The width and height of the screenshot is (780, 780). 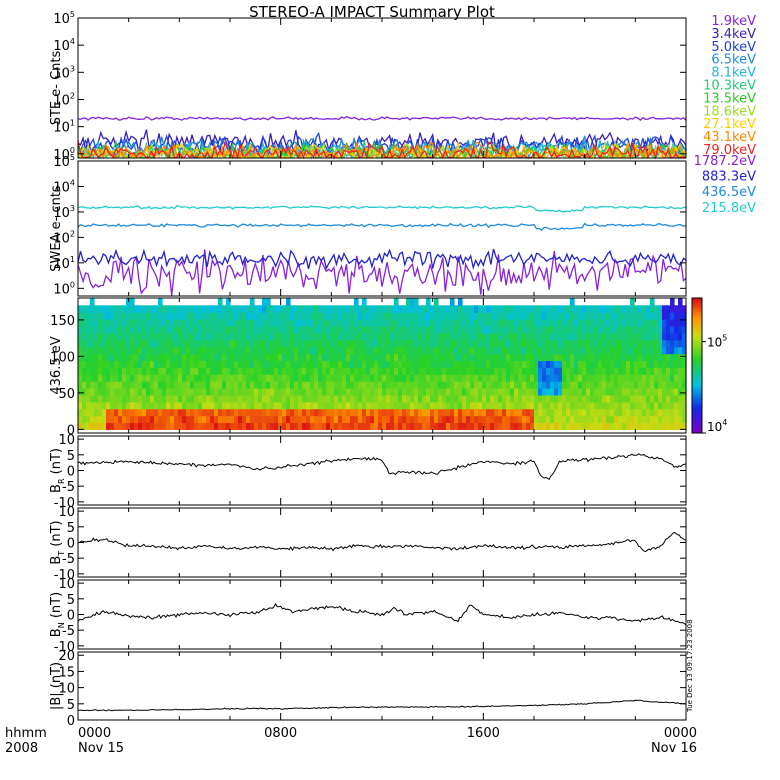 I want to click on y-tick-label: 10⁰, so click(x=64, y=288).